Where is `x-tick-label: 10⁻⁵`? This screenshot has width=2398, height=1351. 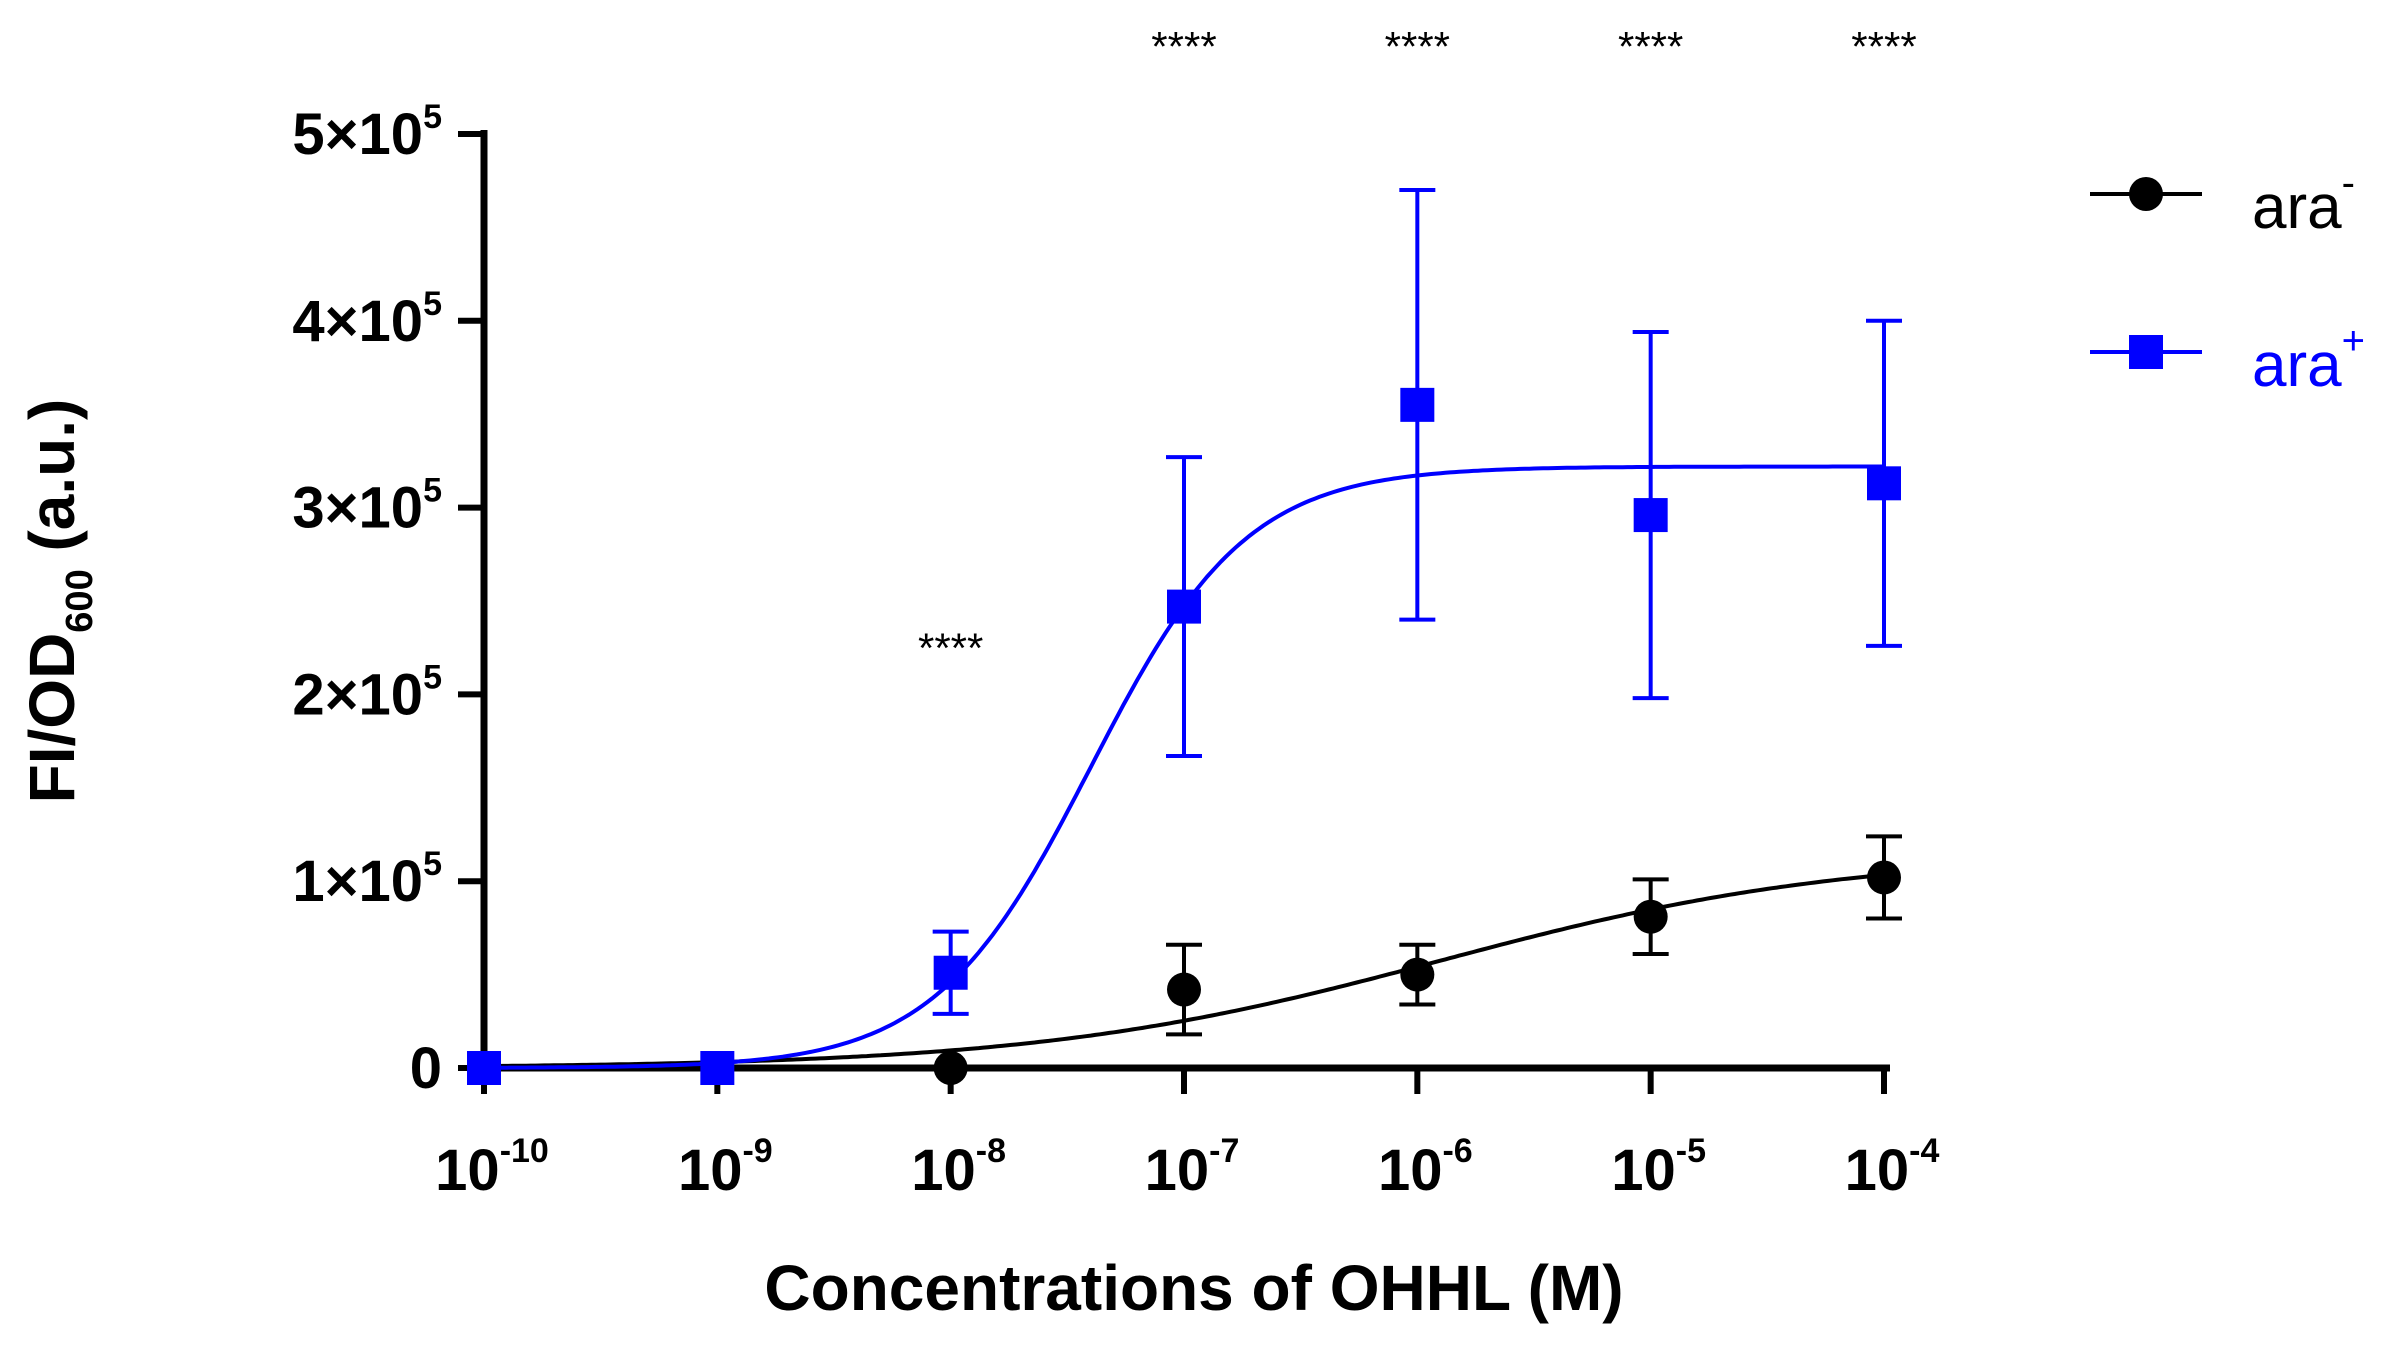
x-tick-label: 10⁻⁵ is located at coordinates (1658, 1167).